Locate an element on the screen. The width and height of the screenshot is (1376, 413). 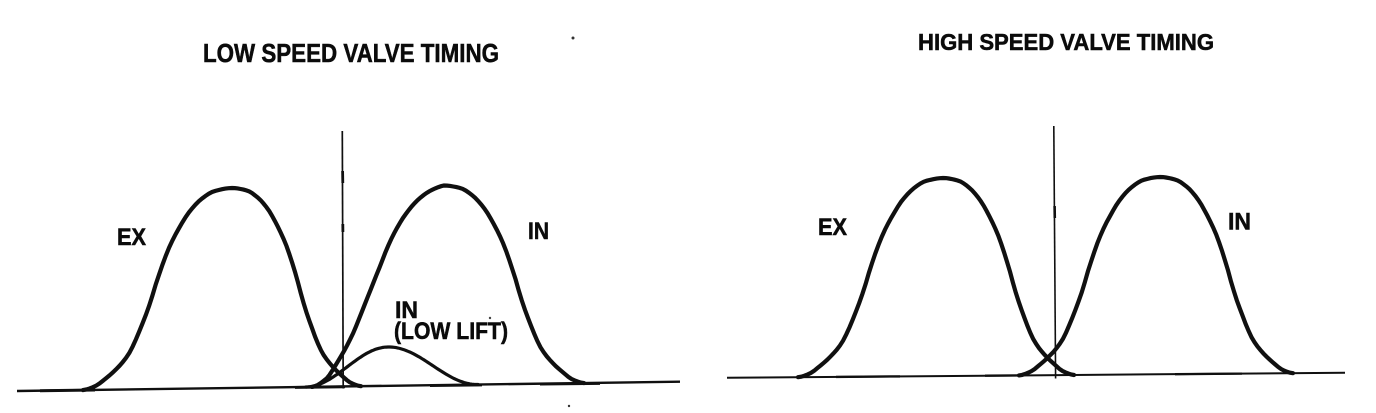
svg-text: HIGH SPEED VALVE TIMING is located at coordinates (1066, 42).